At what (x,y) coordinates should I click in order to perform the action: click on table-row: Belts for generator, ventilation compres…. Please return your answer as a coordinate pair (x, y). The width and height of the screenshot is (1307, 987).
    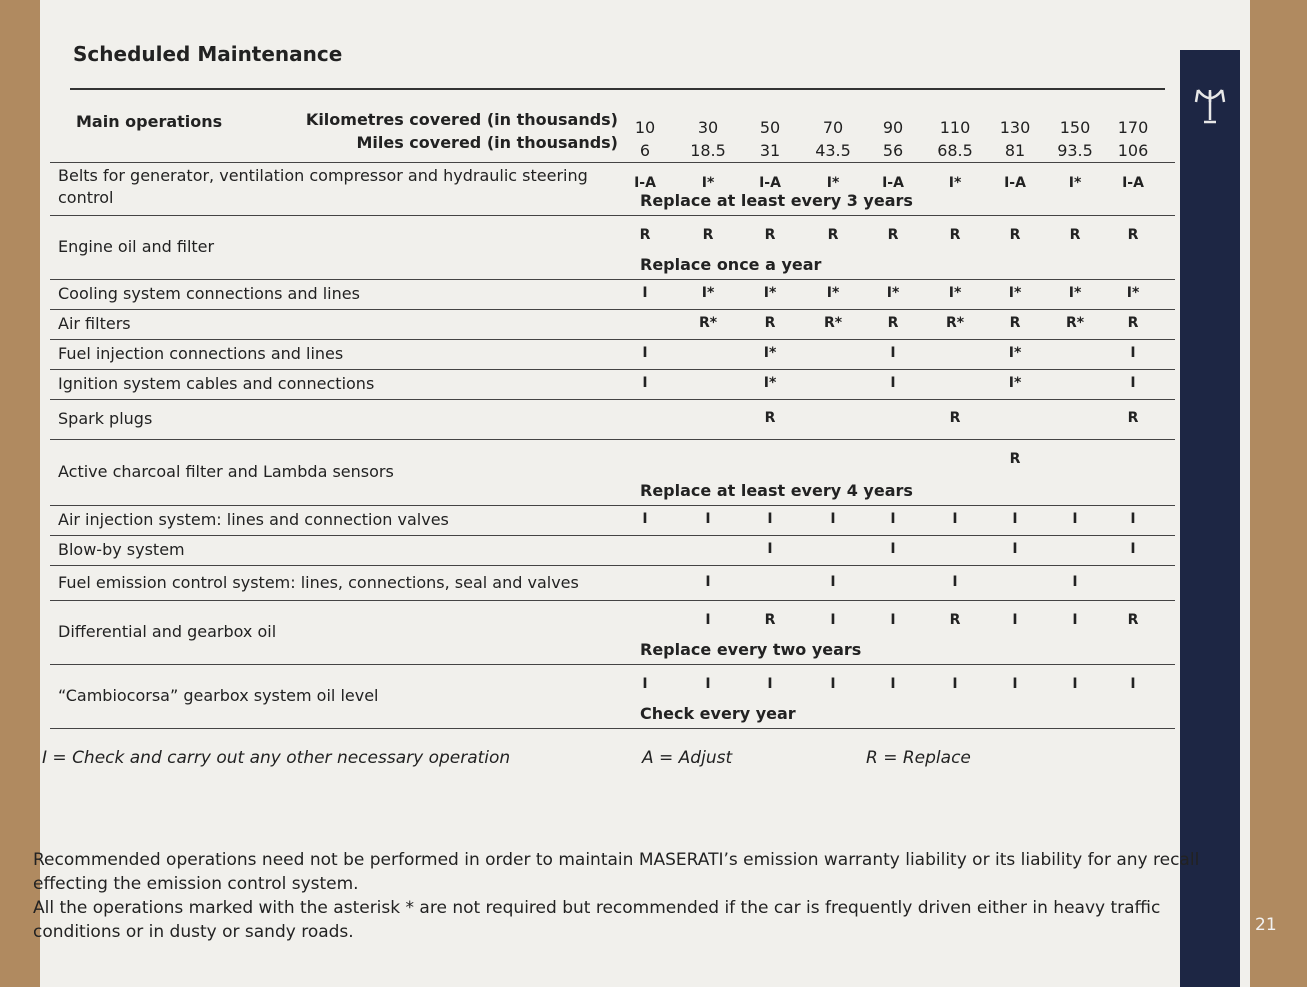
    Looking at the image, I should click on (612, 189).